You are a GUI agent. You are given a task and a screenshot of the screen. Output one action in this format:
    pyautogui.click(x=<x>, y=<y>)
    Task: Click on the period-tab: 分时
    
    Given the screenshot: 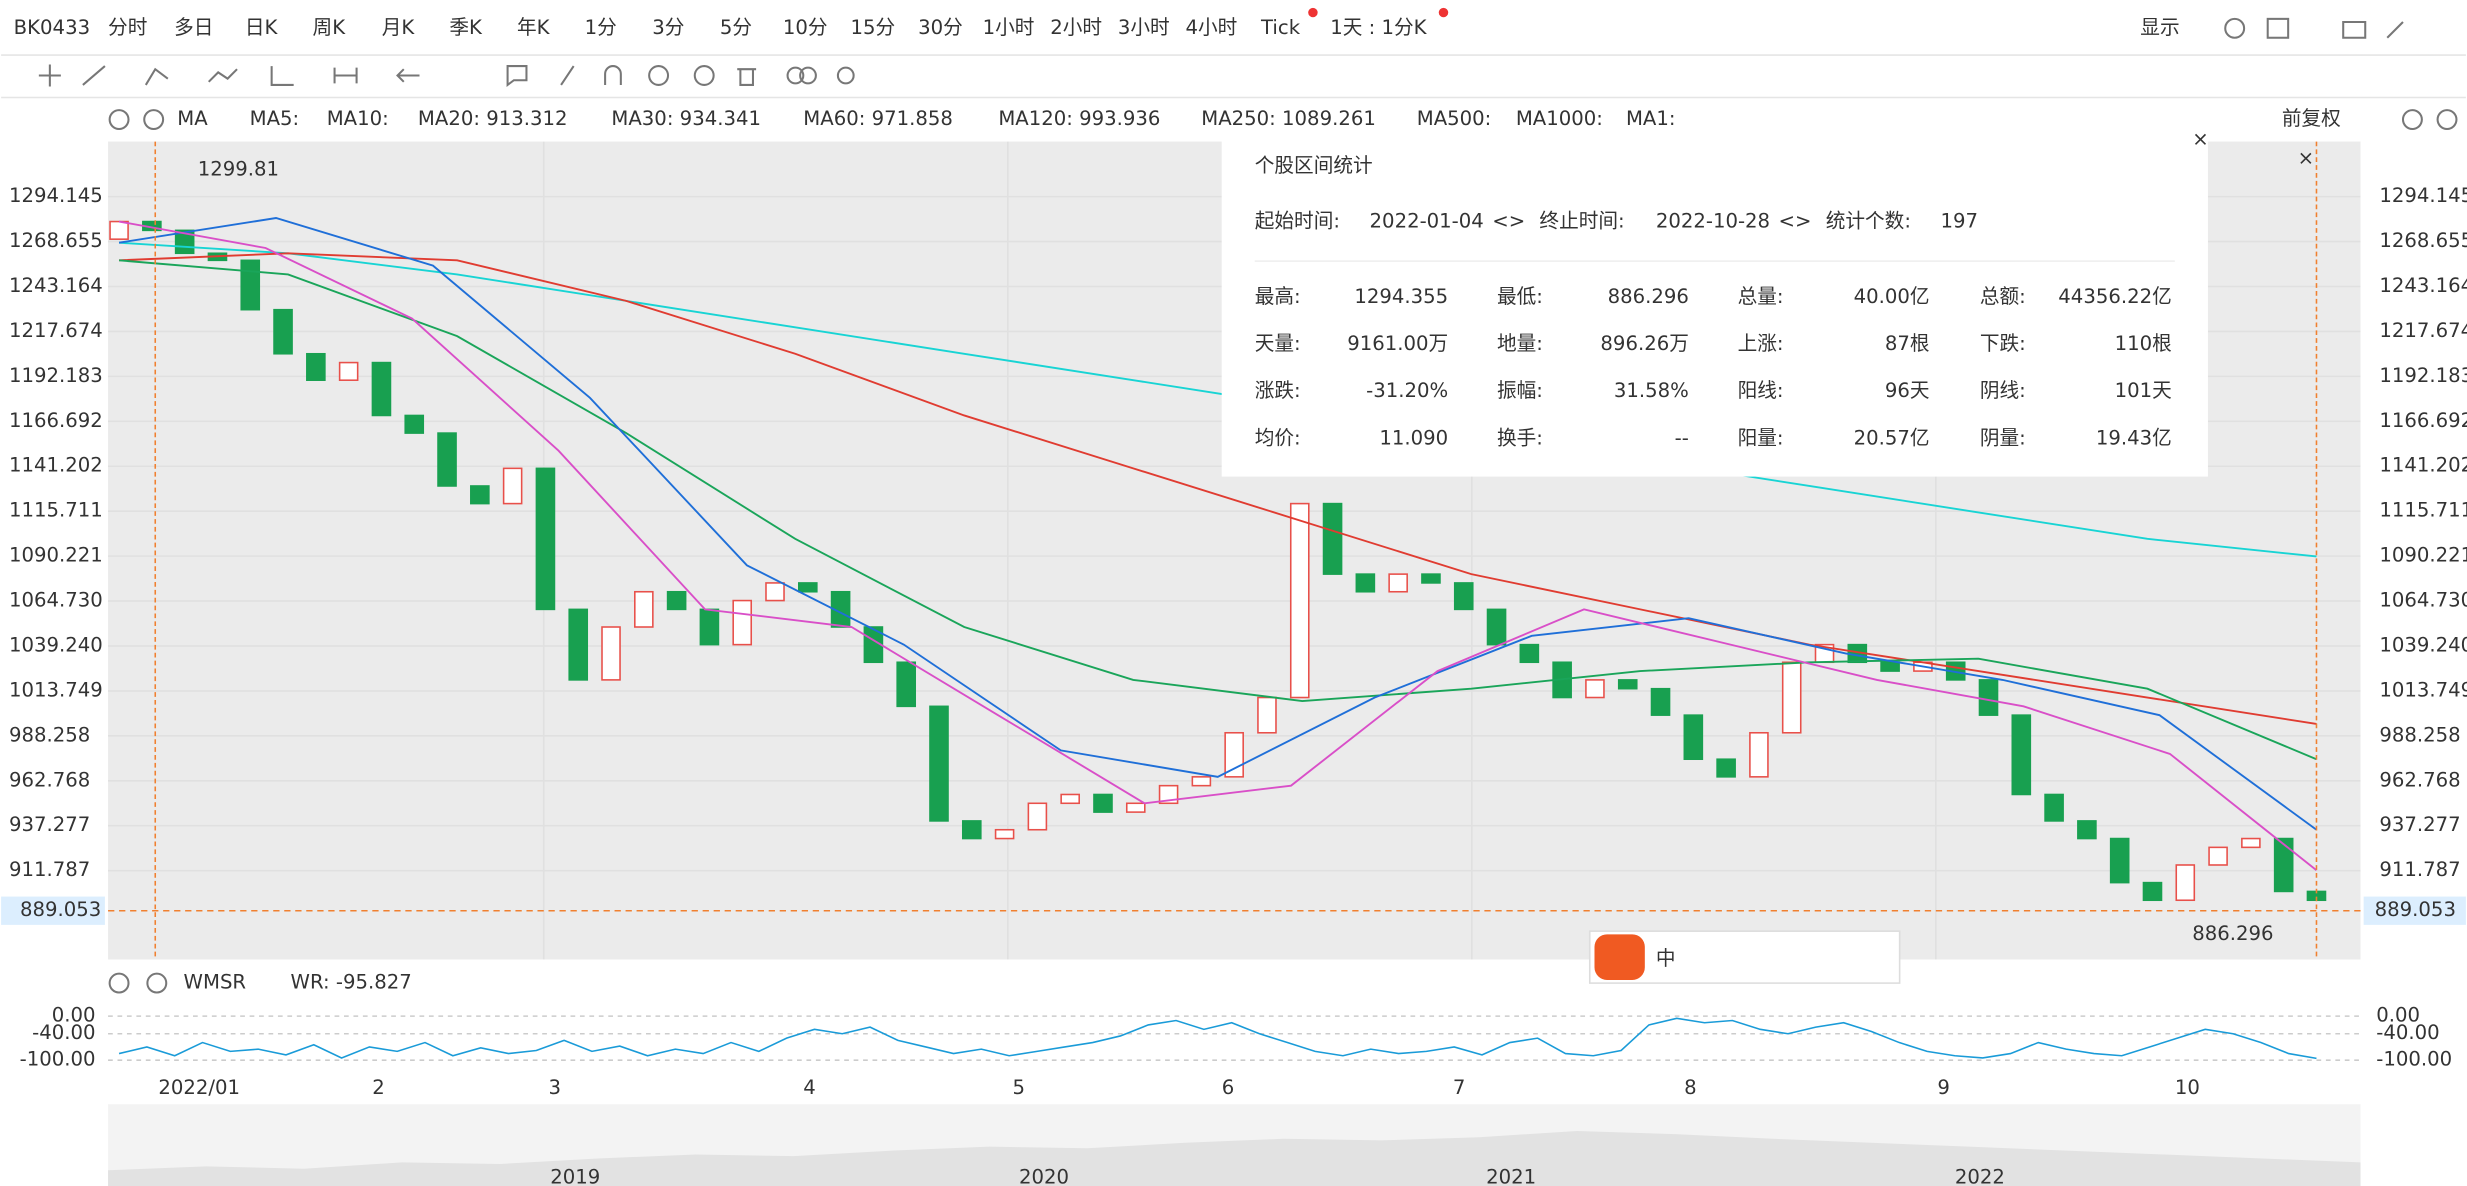 What is the action you would take?
    pyautogui.click(x=127, y=27)
    